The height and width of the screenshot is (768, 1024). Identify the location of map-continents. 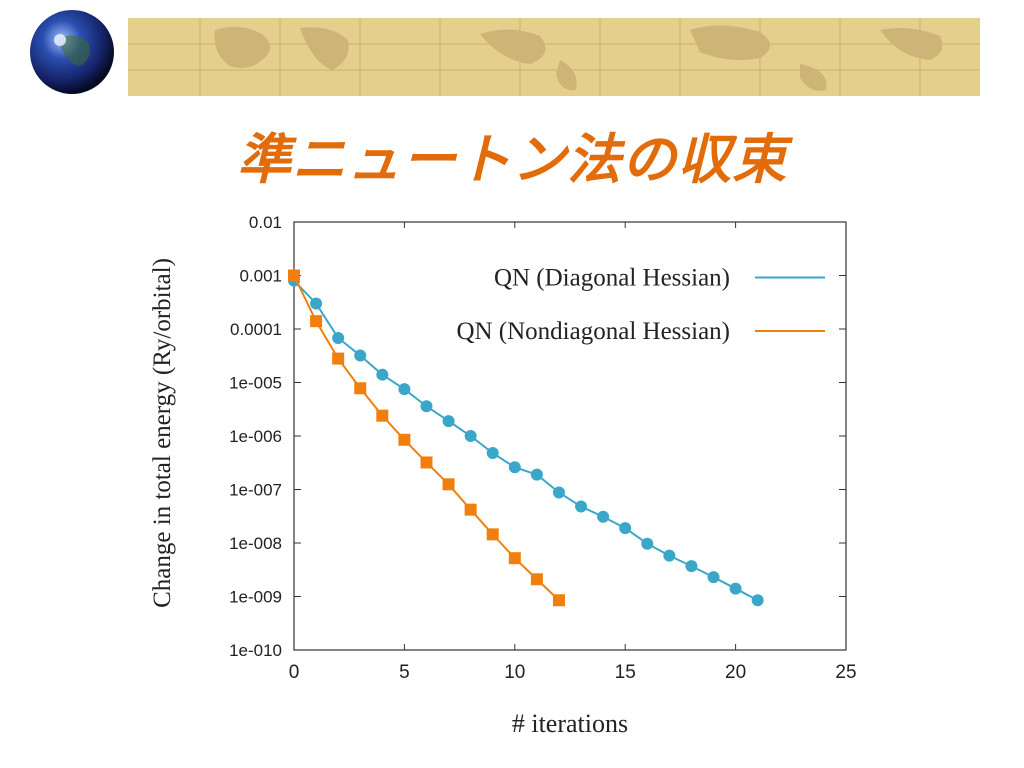
(578, 58).